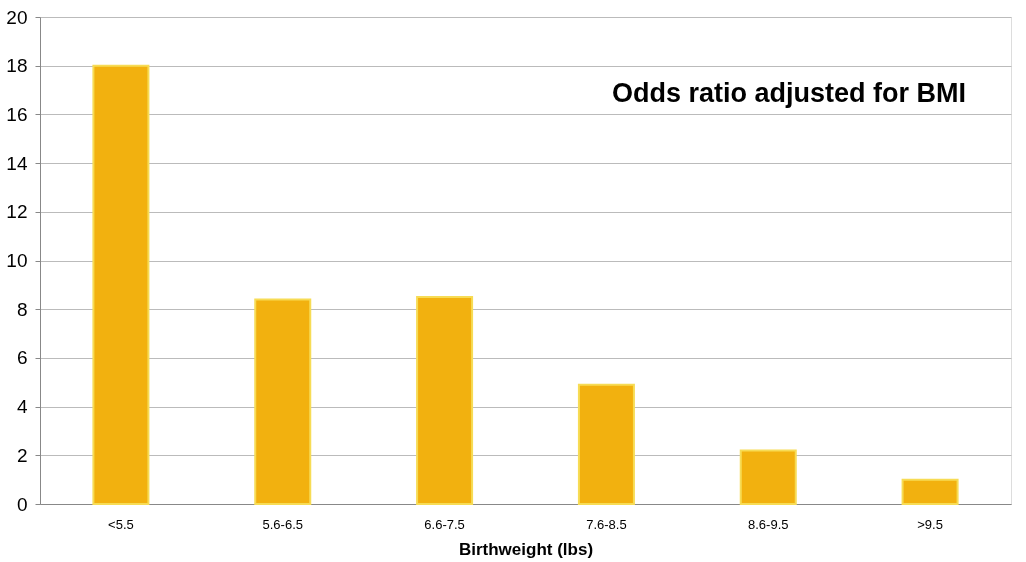 The width and height of the screenshot is (1026, 562). Describe the element at coordinates (788, 93) in the screenshot. I see `text: Odds ratio adjusted for BMI` at that location.